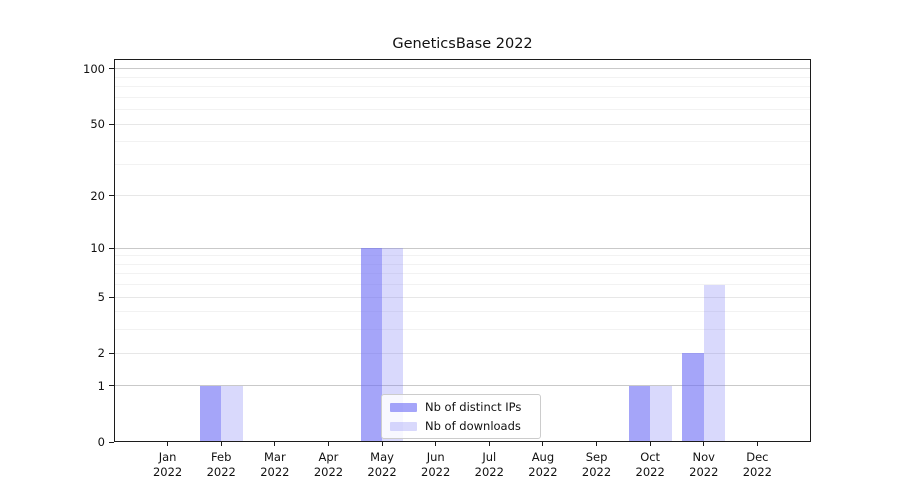  I want to click on x-tick-mark-oct, so click(650, 444).